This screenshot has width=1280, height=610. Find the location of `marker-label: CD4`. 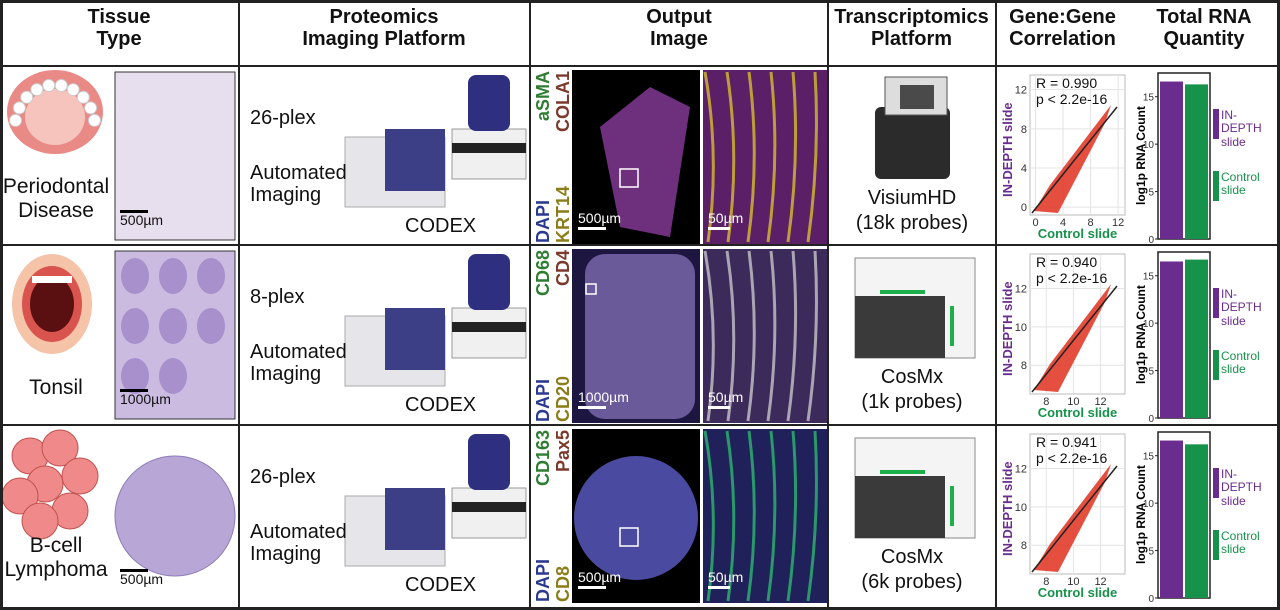

marker-label: CD4 is located at coordinates (563, 268).